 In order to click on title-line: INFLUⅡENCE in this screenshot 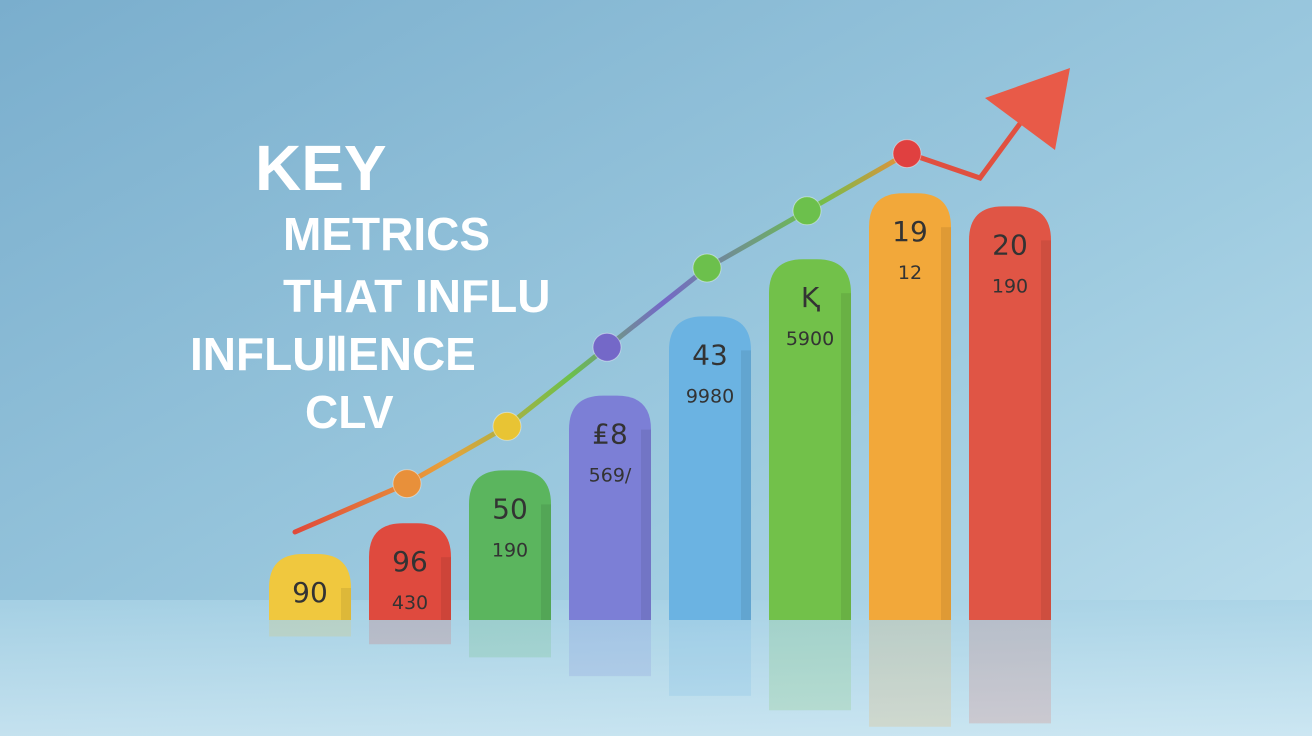, I will do `click(333, 354)`.